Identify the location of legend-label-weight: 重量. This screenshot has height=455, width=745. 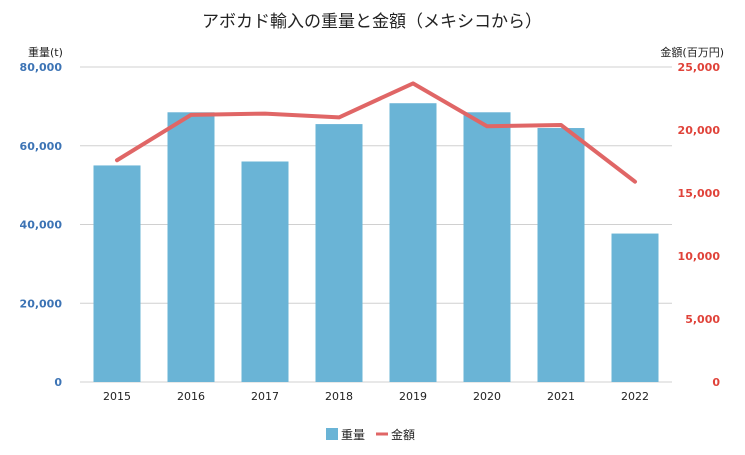
(353, 435).